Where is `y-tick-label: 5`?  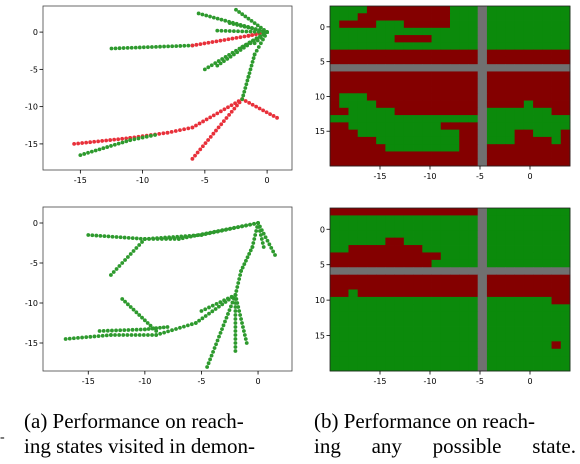
y-tick-label: 5 is located at coordinates (322, 265).